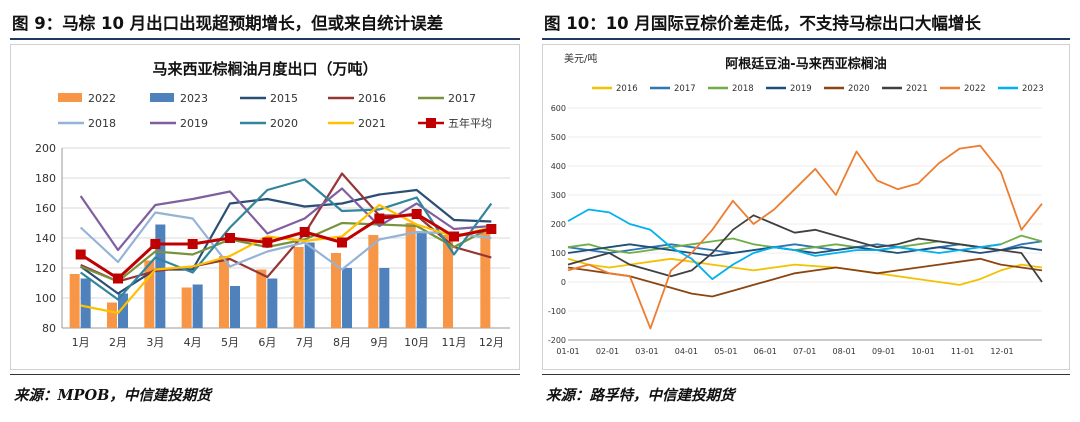 This screenshot has height=422, width=1080. What do you see at coordinates (342, 342) in the screenshot?
I see `left-x-tick-label: 8月` at bounding box center [342, 342].